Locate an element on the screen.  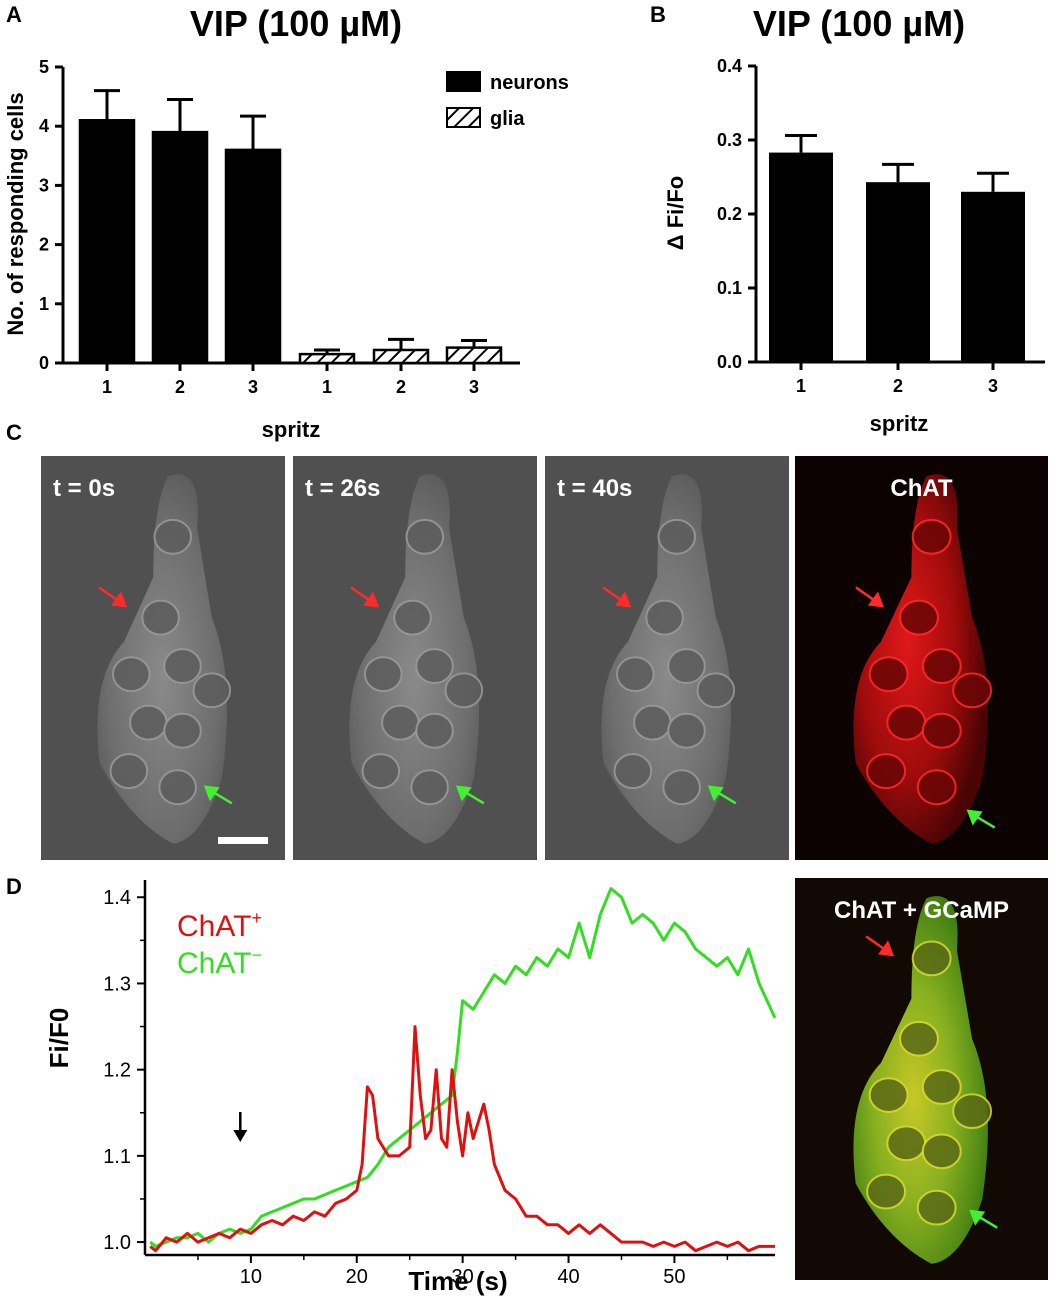
panel-letter-d: D is located at coordinates (14, 886).